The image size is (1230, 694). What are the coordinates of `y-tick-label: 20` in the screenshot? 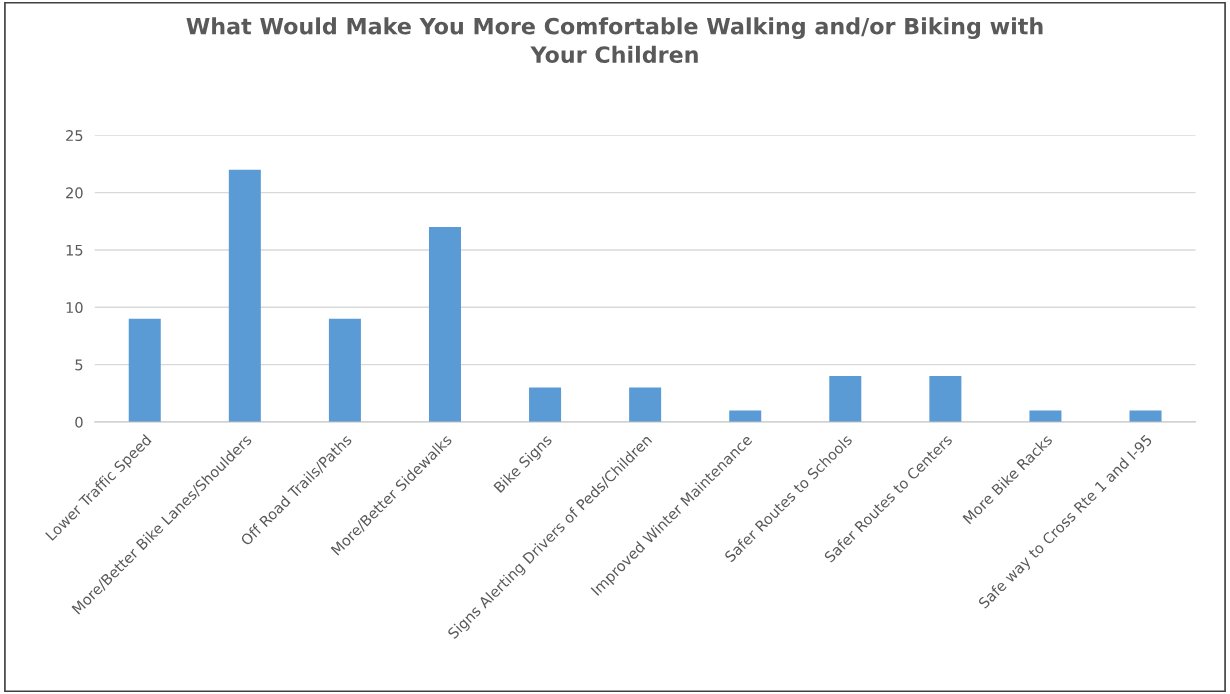 It's located at (74, 193).